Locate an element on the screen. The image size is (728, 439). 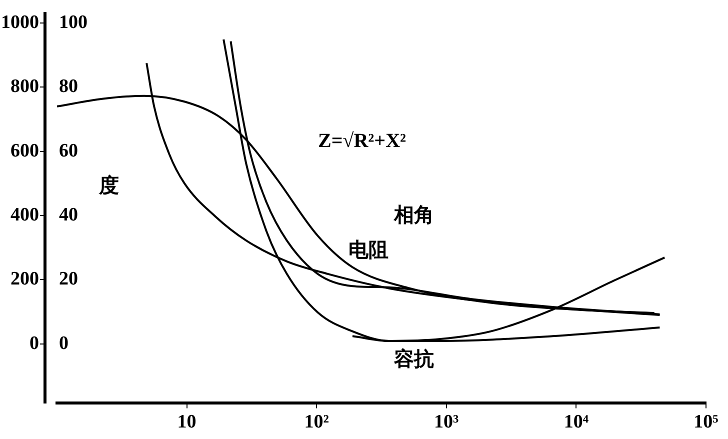
y-tick-label: 800 is located at coordinates (24, 87).